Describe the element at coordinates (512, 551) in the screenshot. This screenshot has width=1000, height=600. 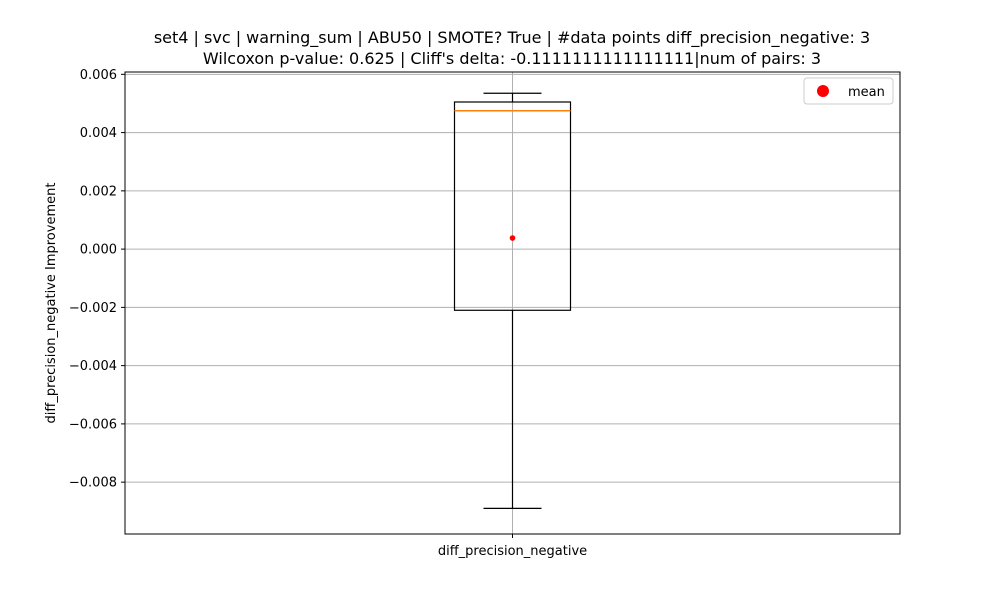
I see `x-tick-label: diff_precision_negative` at that location.